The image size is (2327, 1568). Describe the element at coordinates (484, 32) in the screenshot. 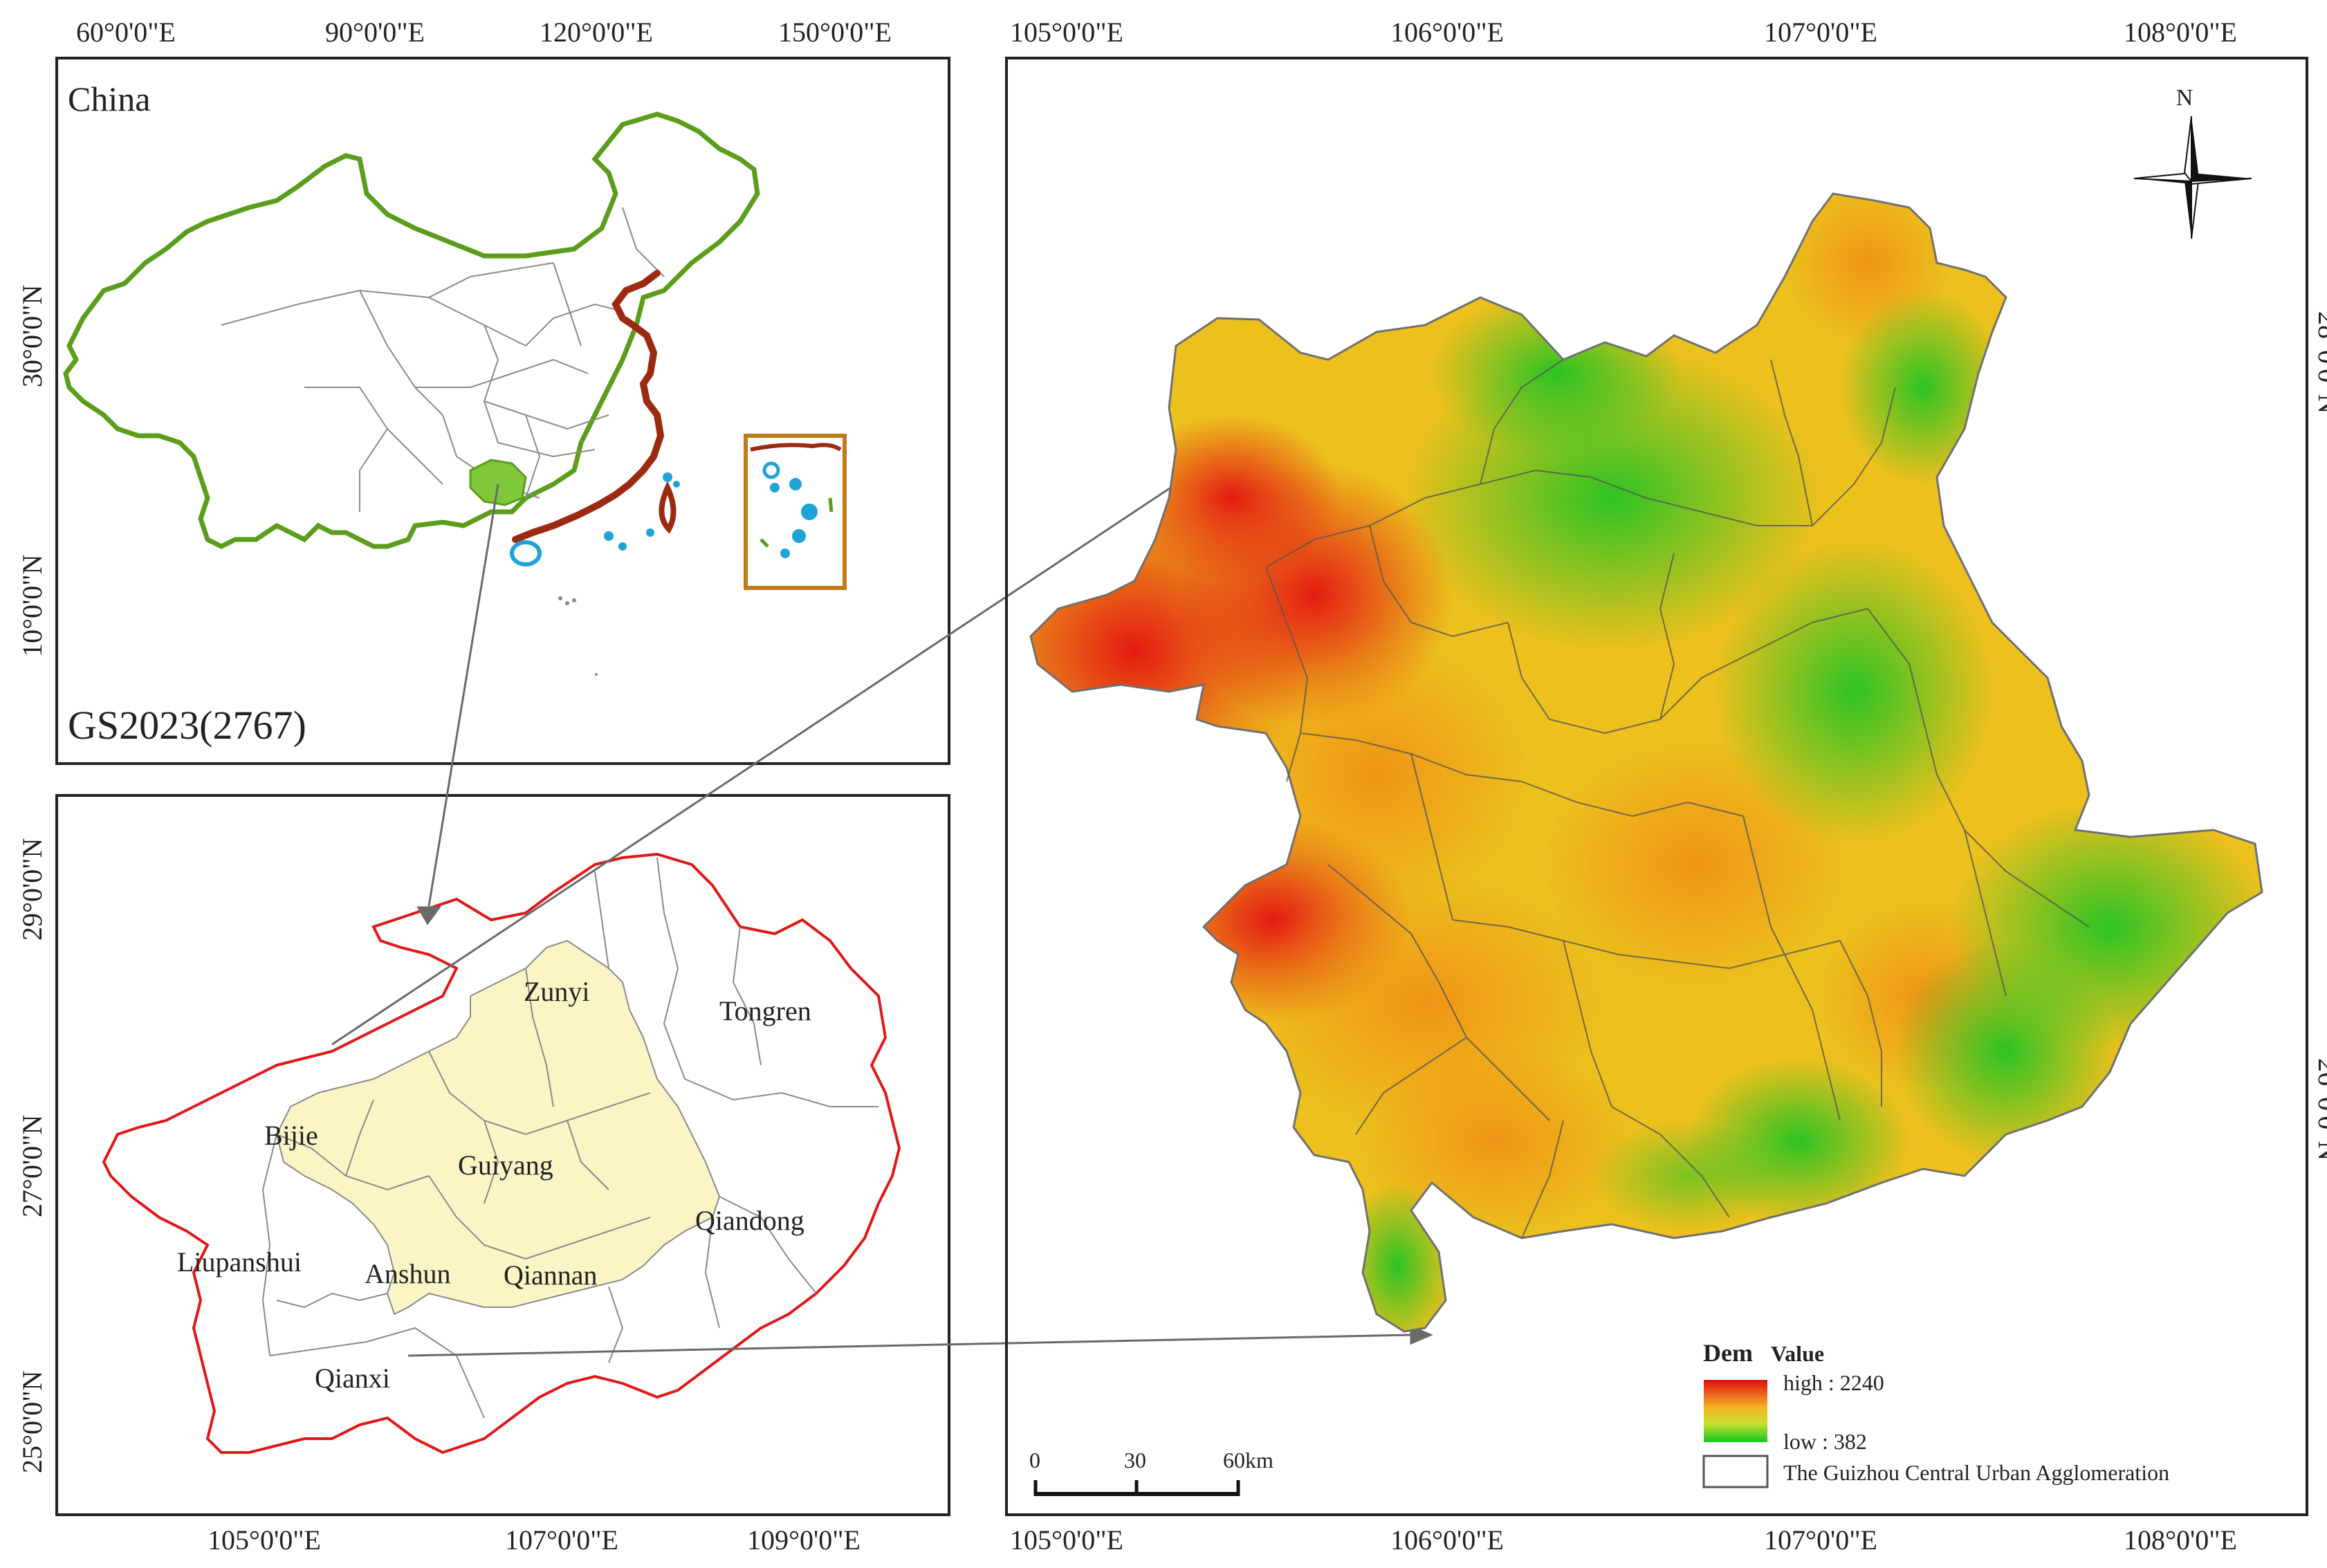

I see `china-lon-ticks: 60°0'0"E 90°0'0"E 120°0'0"E 150°0'0"E` at that location.